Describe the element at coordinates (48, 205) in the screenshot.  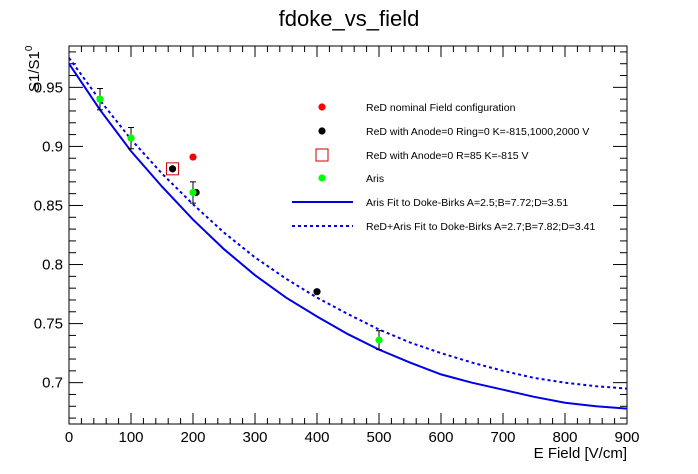
I see `y-tick-label: 0.85` at that location.